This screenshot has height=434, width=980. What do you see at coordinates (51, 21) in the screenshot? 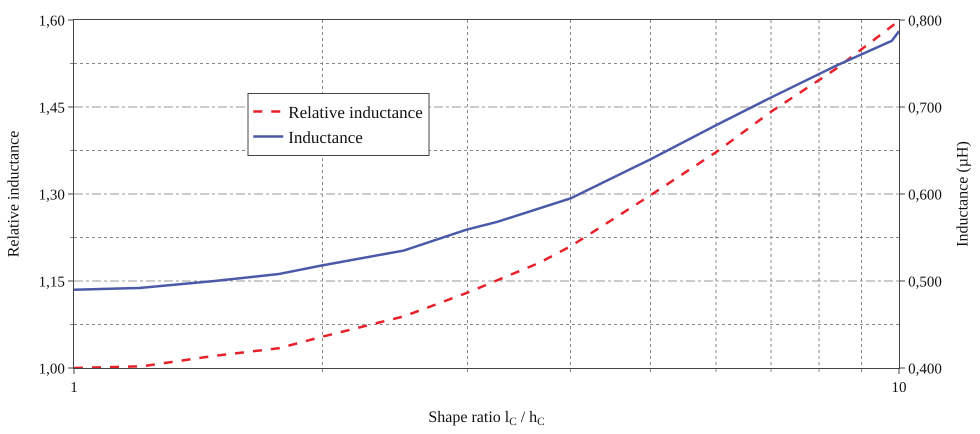
I see `y-tick-label: 1,60` at bounding box center [51, 21].